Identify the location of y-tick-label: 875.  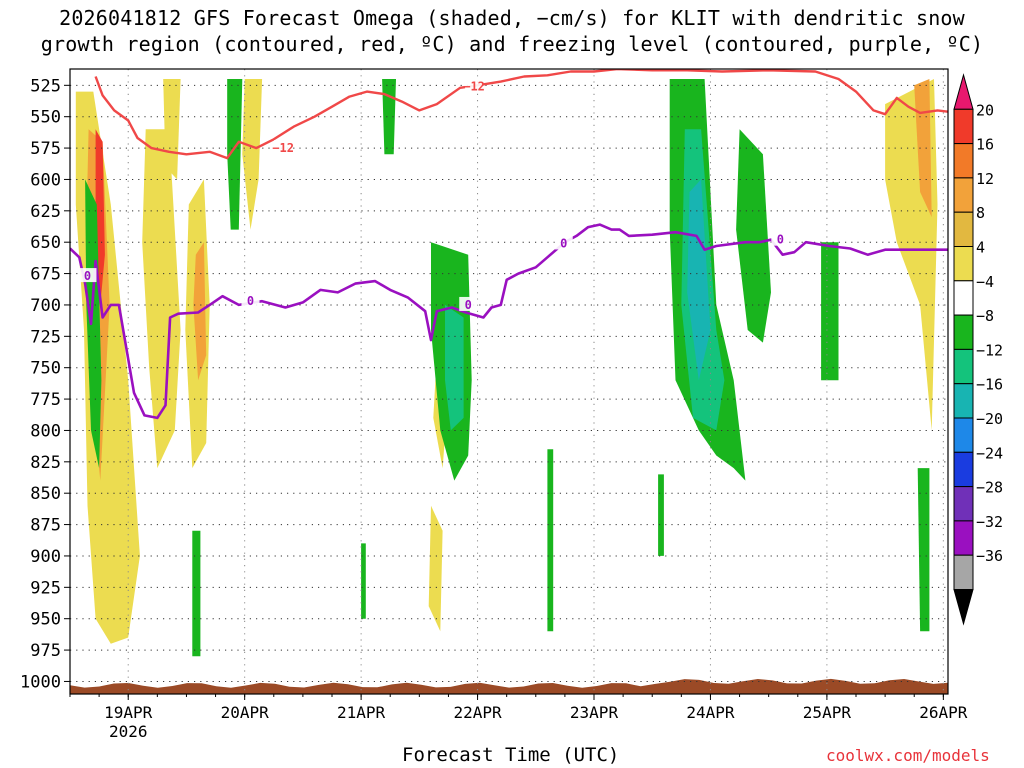
(45, 526).